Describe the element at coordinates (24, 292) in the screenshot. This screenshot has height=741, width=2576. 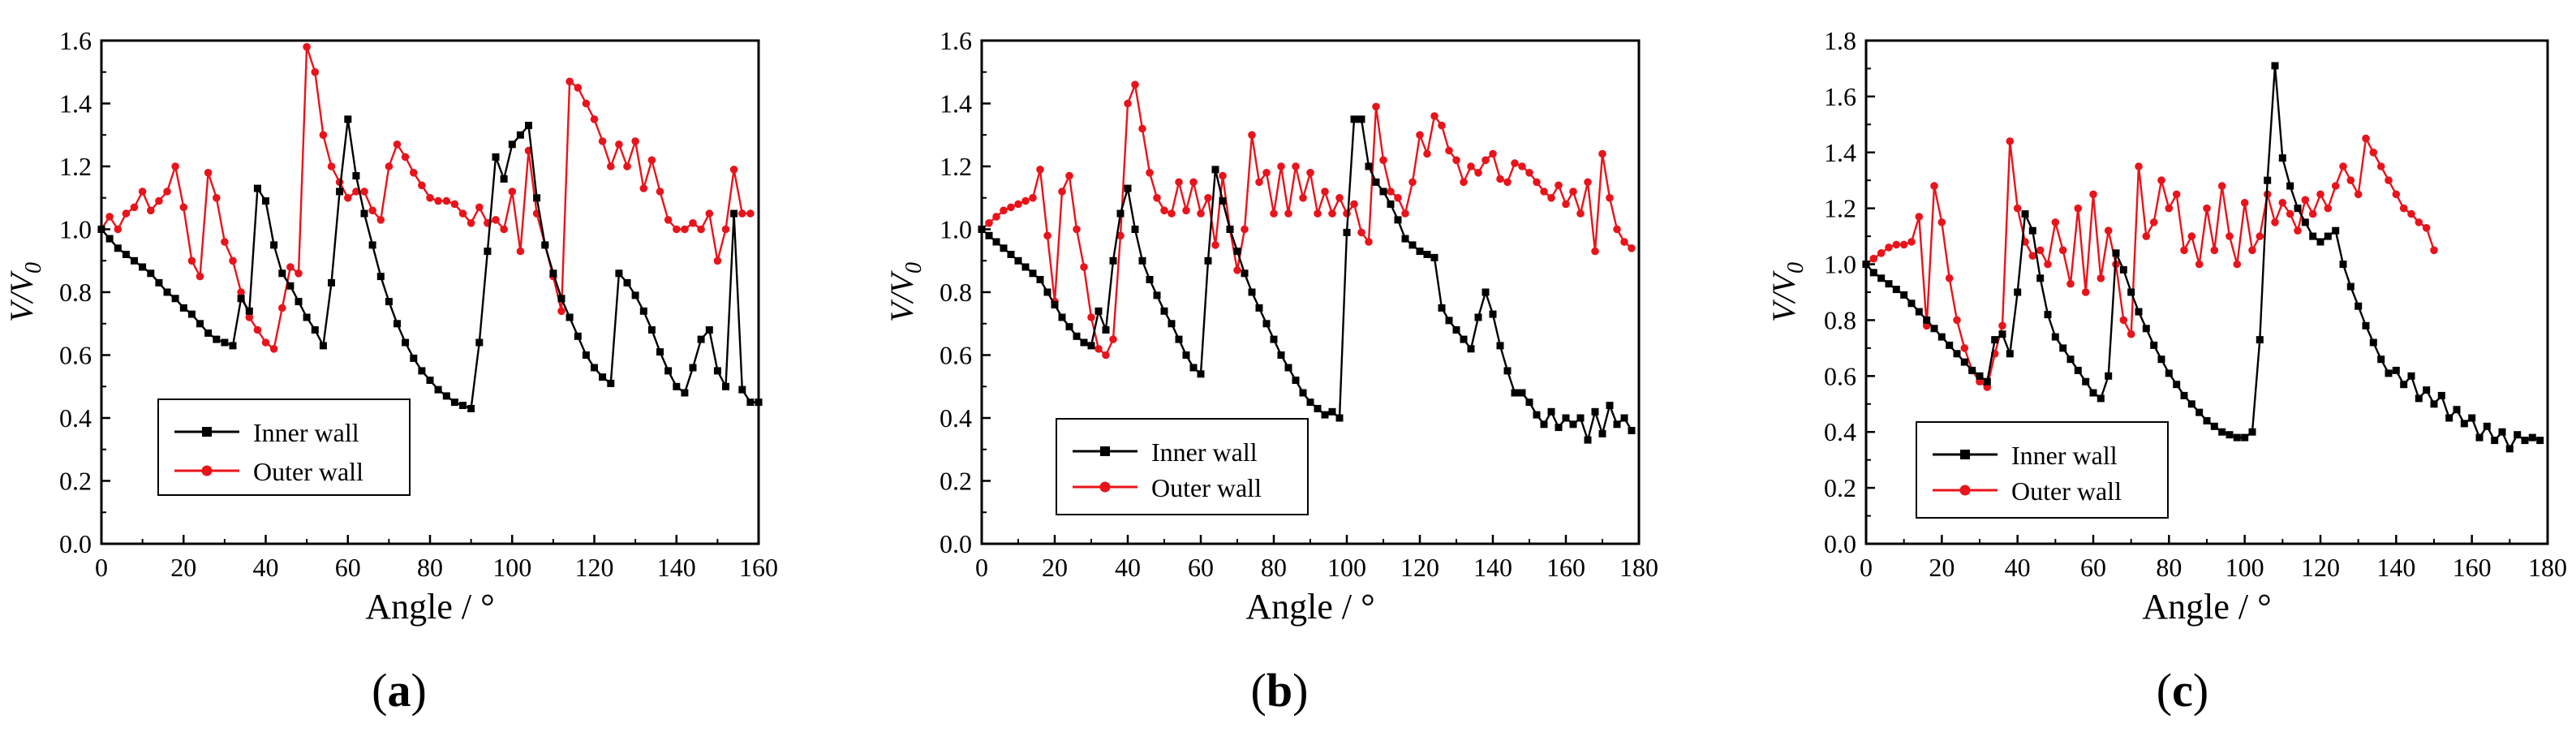
I see `y-axis-label: V/V0` at that location.